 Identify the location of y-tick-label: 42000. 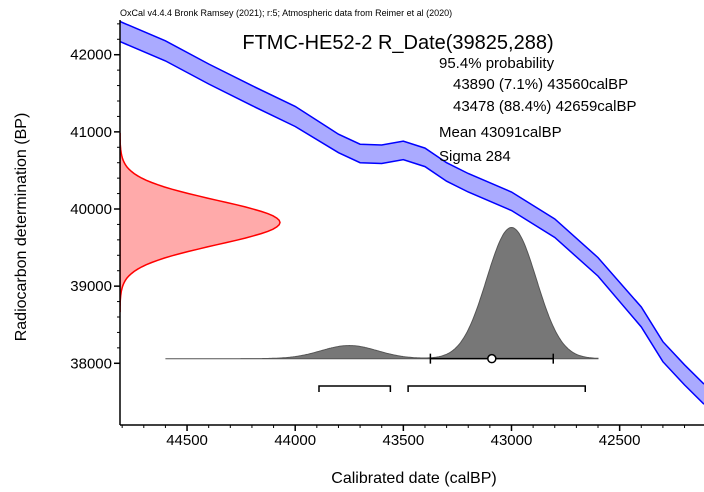
(91, 55).